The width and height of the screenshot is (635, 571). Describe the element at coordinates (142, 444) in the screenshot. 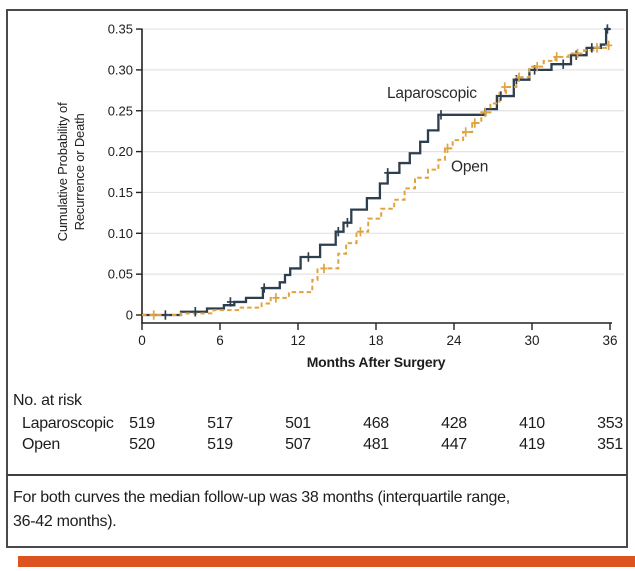

I see `risk-value: 520` at that location.